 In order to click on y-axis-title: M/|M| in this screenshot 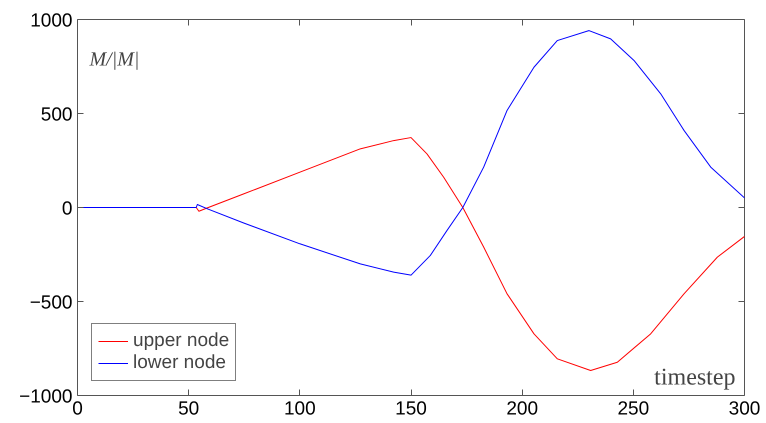, I will do `click(114, 59)`.